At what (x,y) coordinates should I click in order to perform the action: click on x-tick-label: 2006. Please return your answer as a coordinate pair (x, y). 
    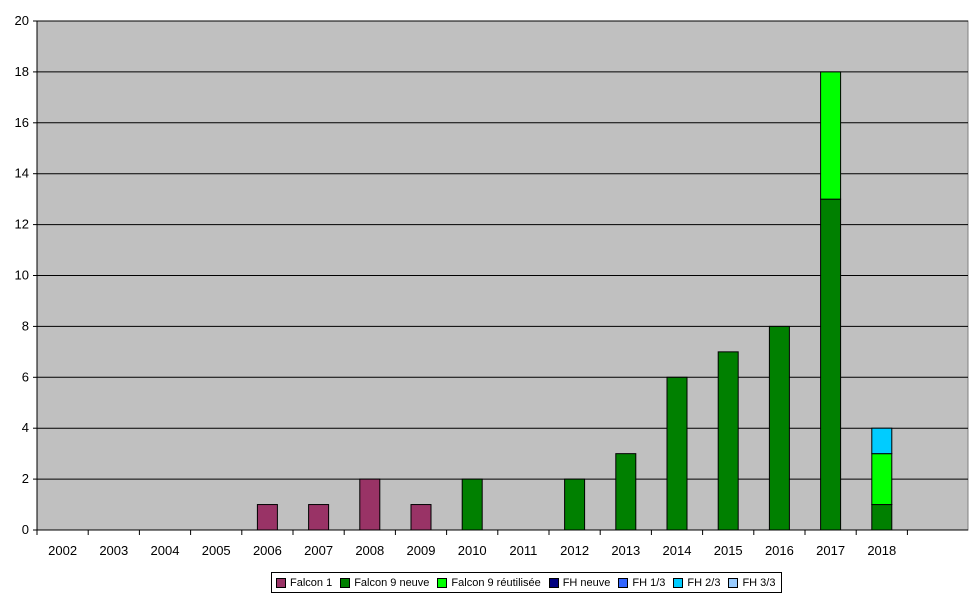
    Looking at the image, I should click on (267, 550).